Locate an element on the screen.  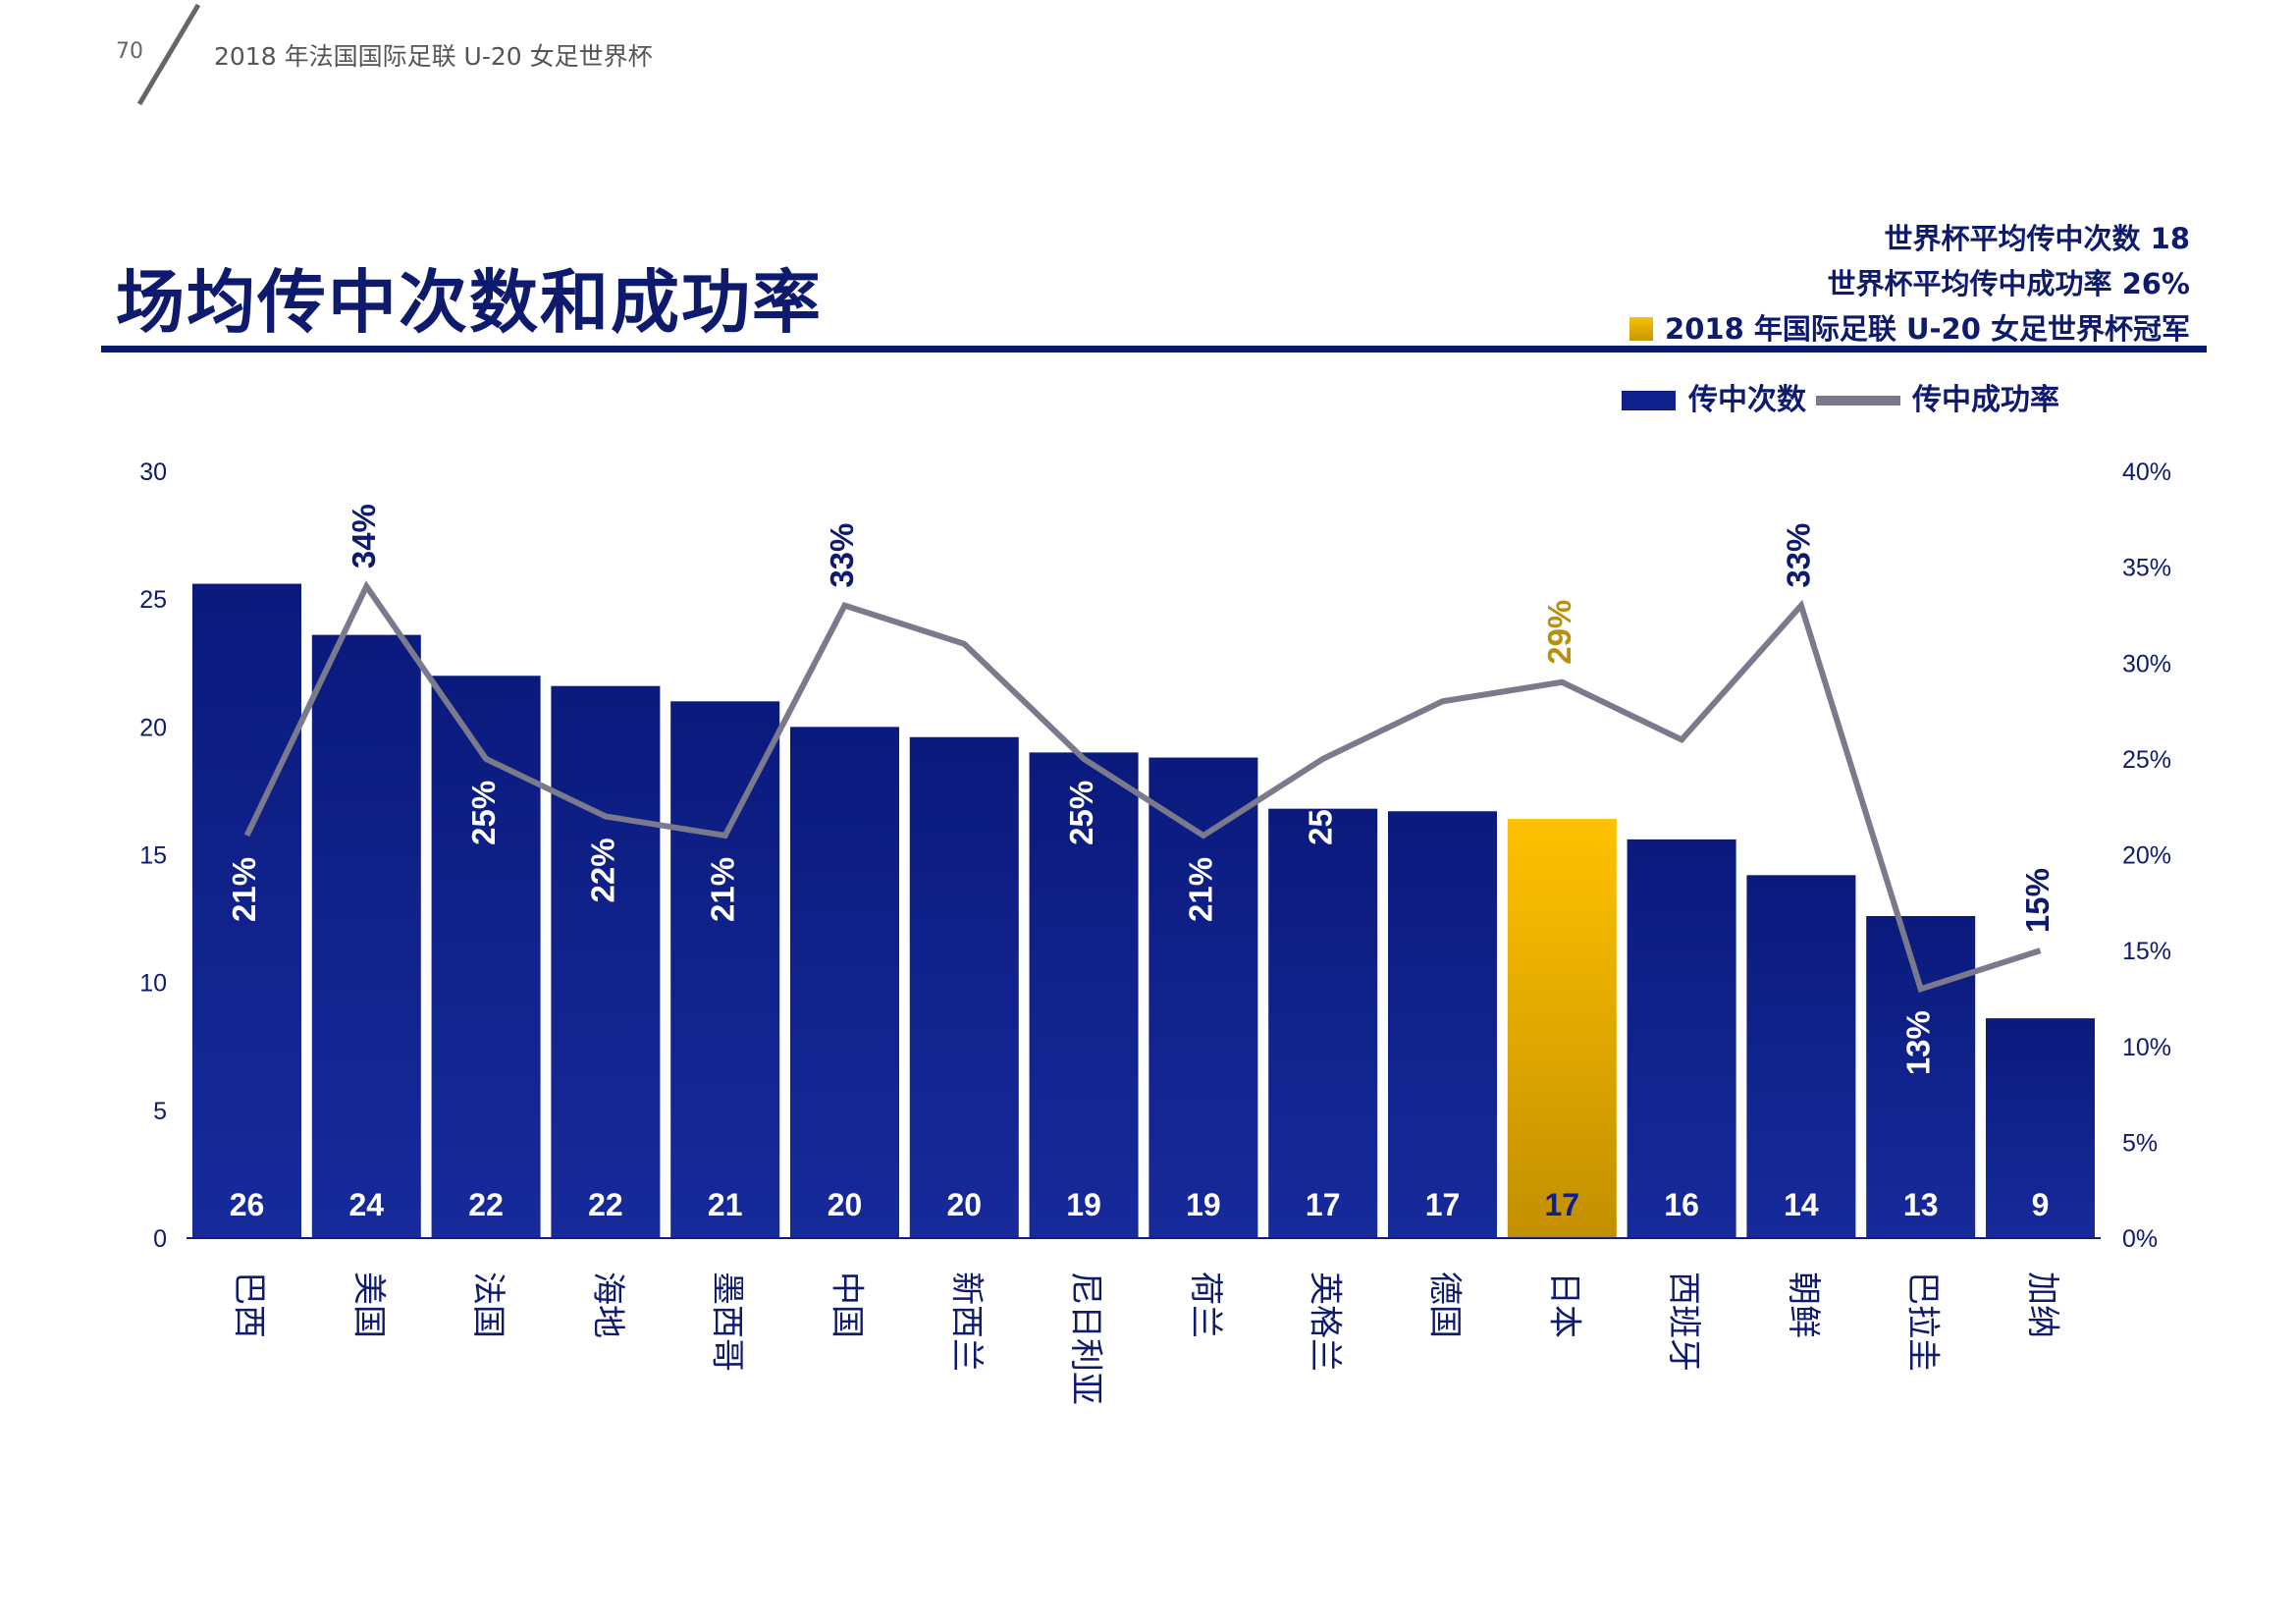
bar-value-label: 26 is located at coordinates (248, 1204).